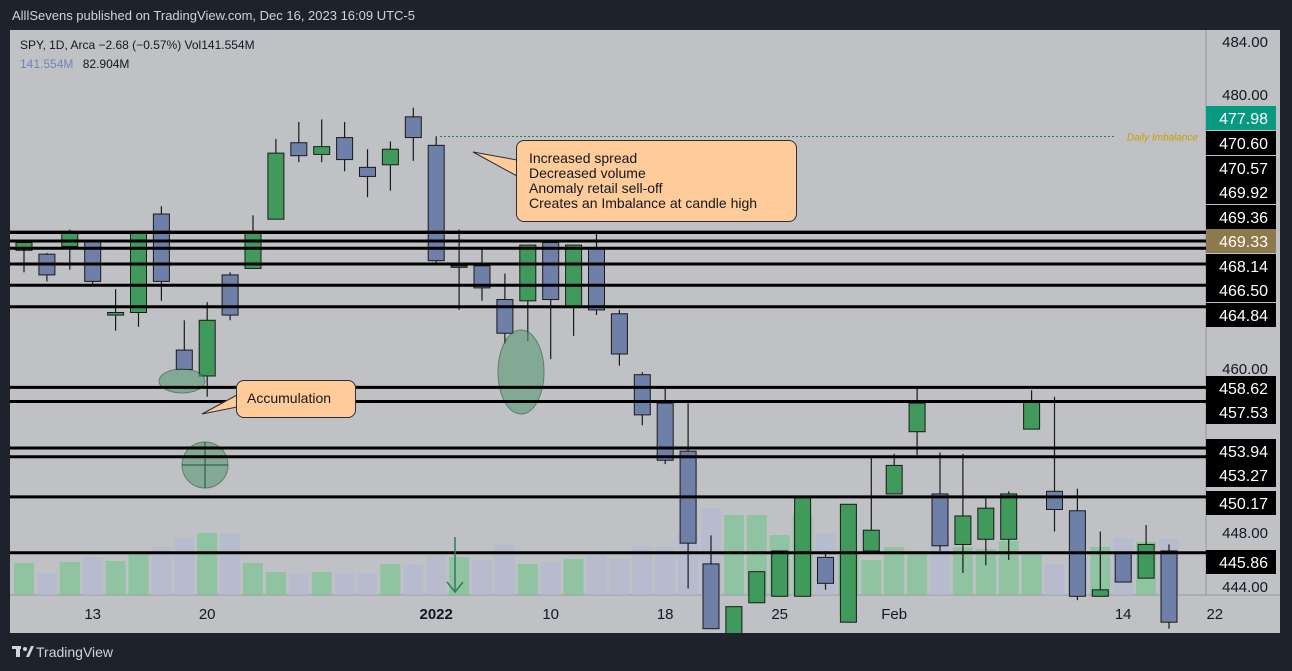 The image size is (1292, 671). What do you see at coordinates (1245, 587) in the screenshot?
I see `price-axis-tick: 444.00` at bounding box center [1245, 587].